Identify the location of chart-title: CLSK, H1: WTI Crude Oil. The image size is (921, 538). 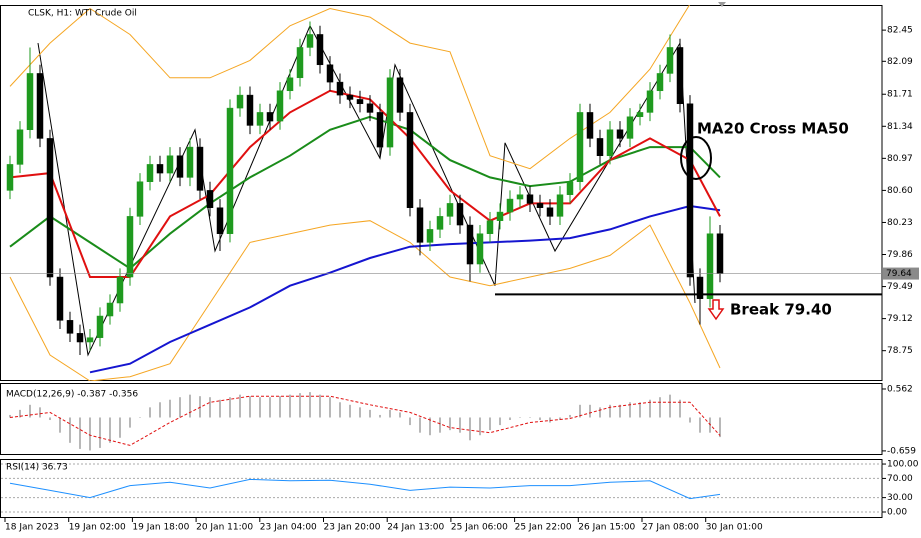
(82, 14).